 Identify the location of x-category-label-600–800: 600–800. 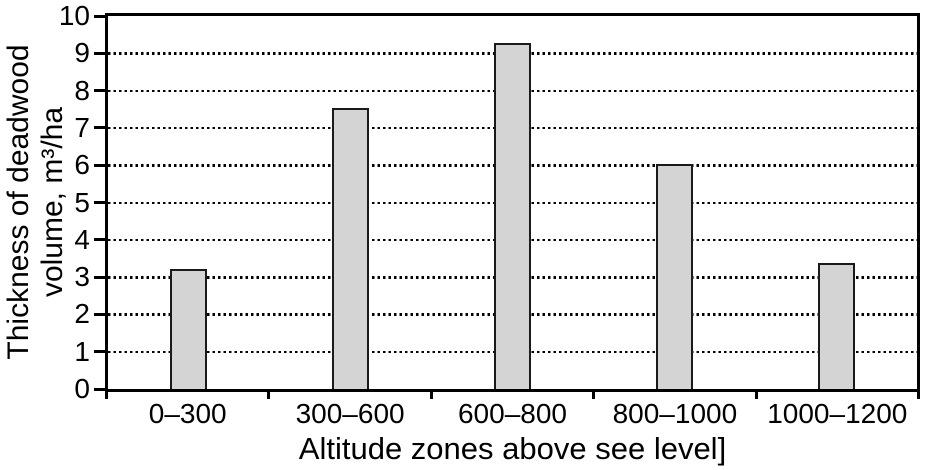
(512, 413).